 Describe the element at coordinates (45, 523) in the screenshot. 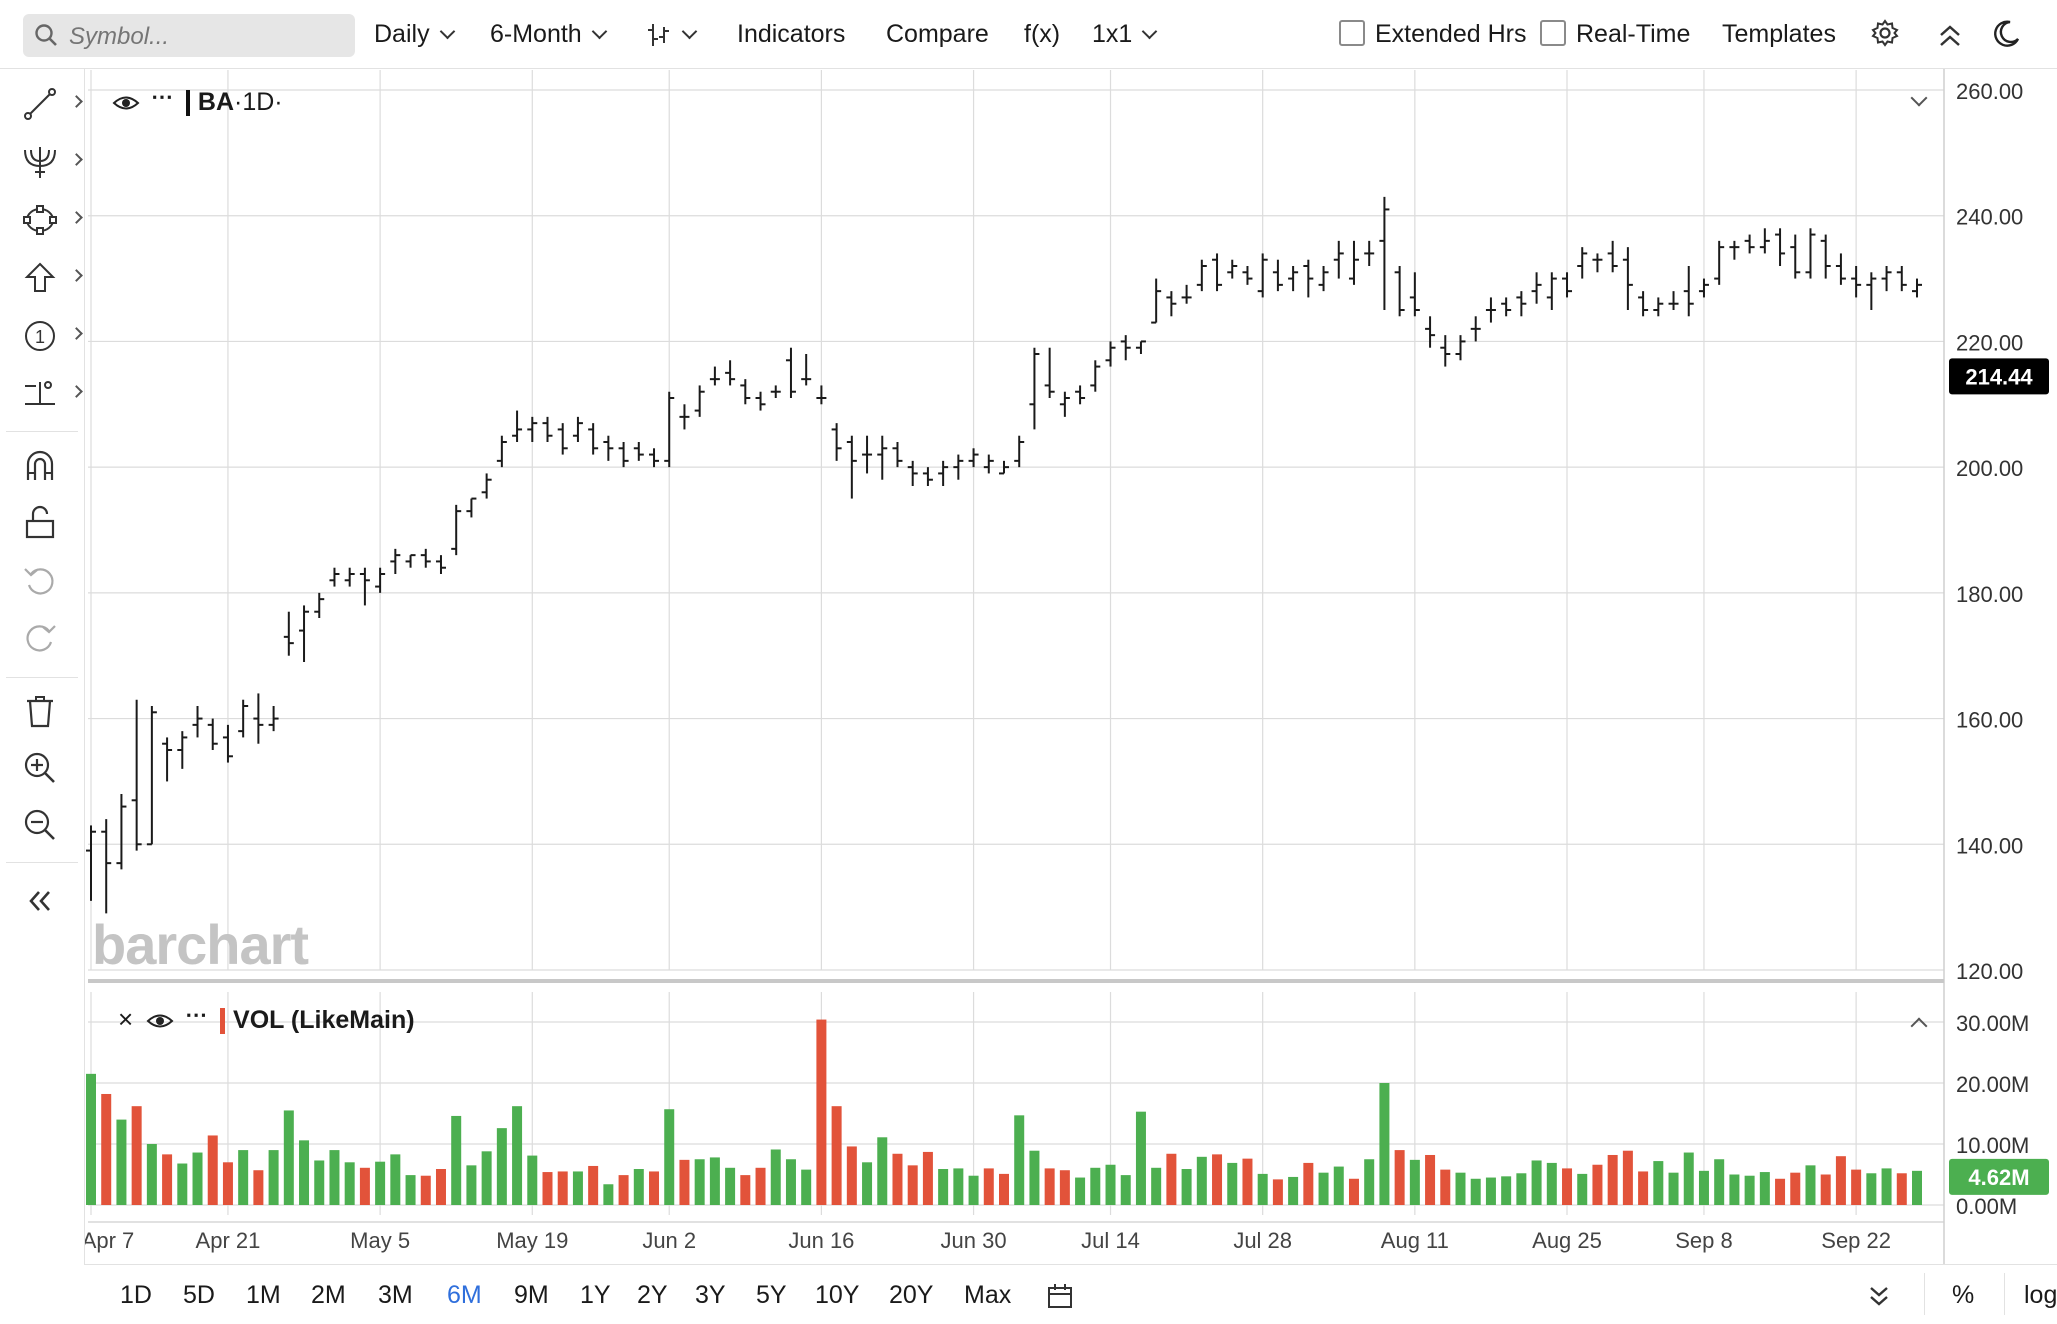

I see `lock-tool` at that location.